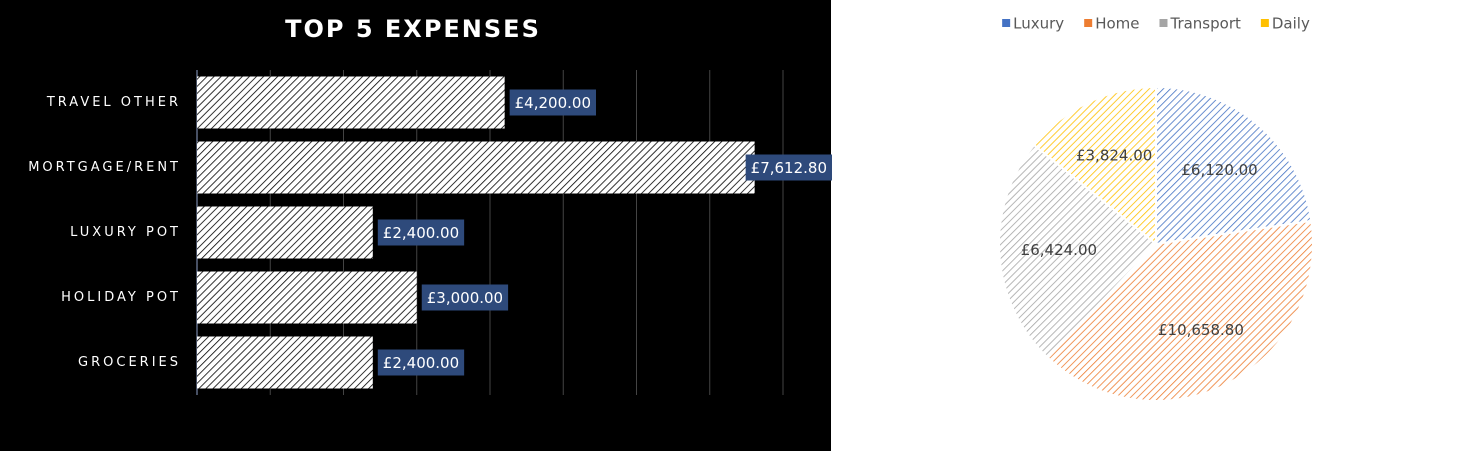  I want to click on y-tick-label: LUXURY POT, so click(125, 232).